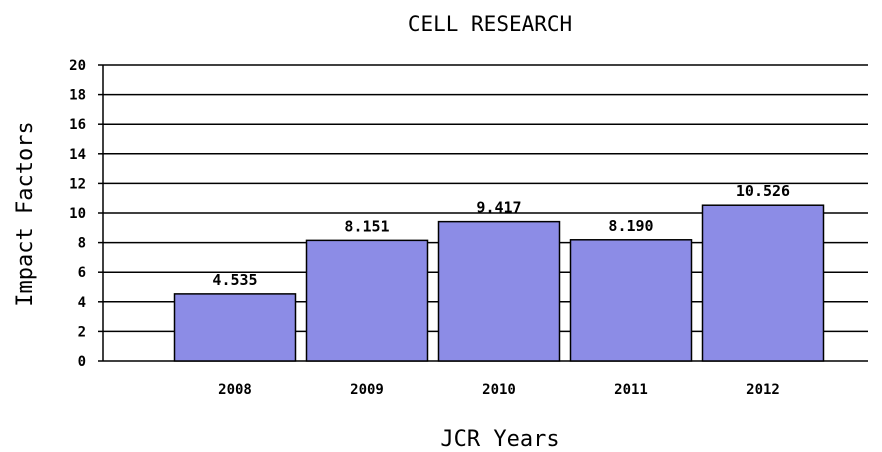 This screenshot has height=452, width=882. Describe the element at coordinates (763, 191) in the screenshot. I see `data-label-2012: 10.526` at that location.